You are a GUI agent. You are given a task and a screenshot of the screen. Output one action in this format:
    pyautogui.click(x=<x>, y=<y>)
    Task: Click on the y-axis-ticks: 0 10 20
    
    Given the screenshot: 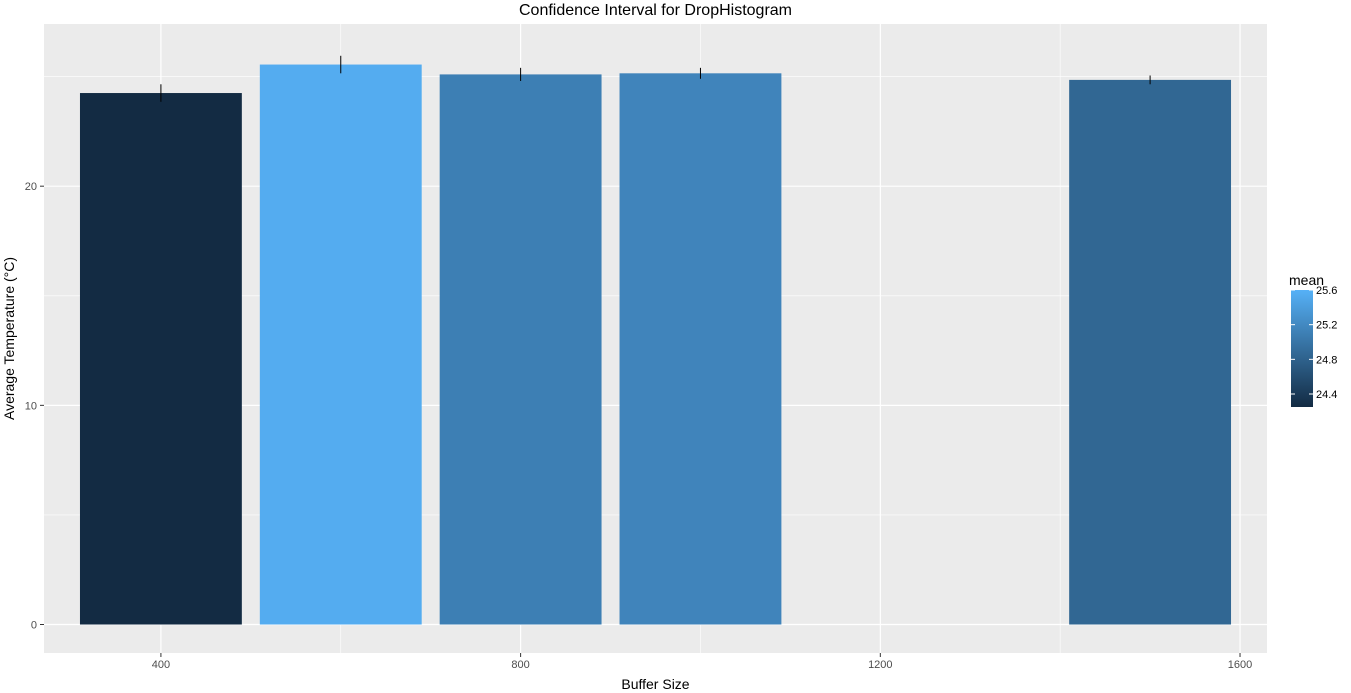 What is the action you would take?
    pyautogui.click(x=34, y=406)
    